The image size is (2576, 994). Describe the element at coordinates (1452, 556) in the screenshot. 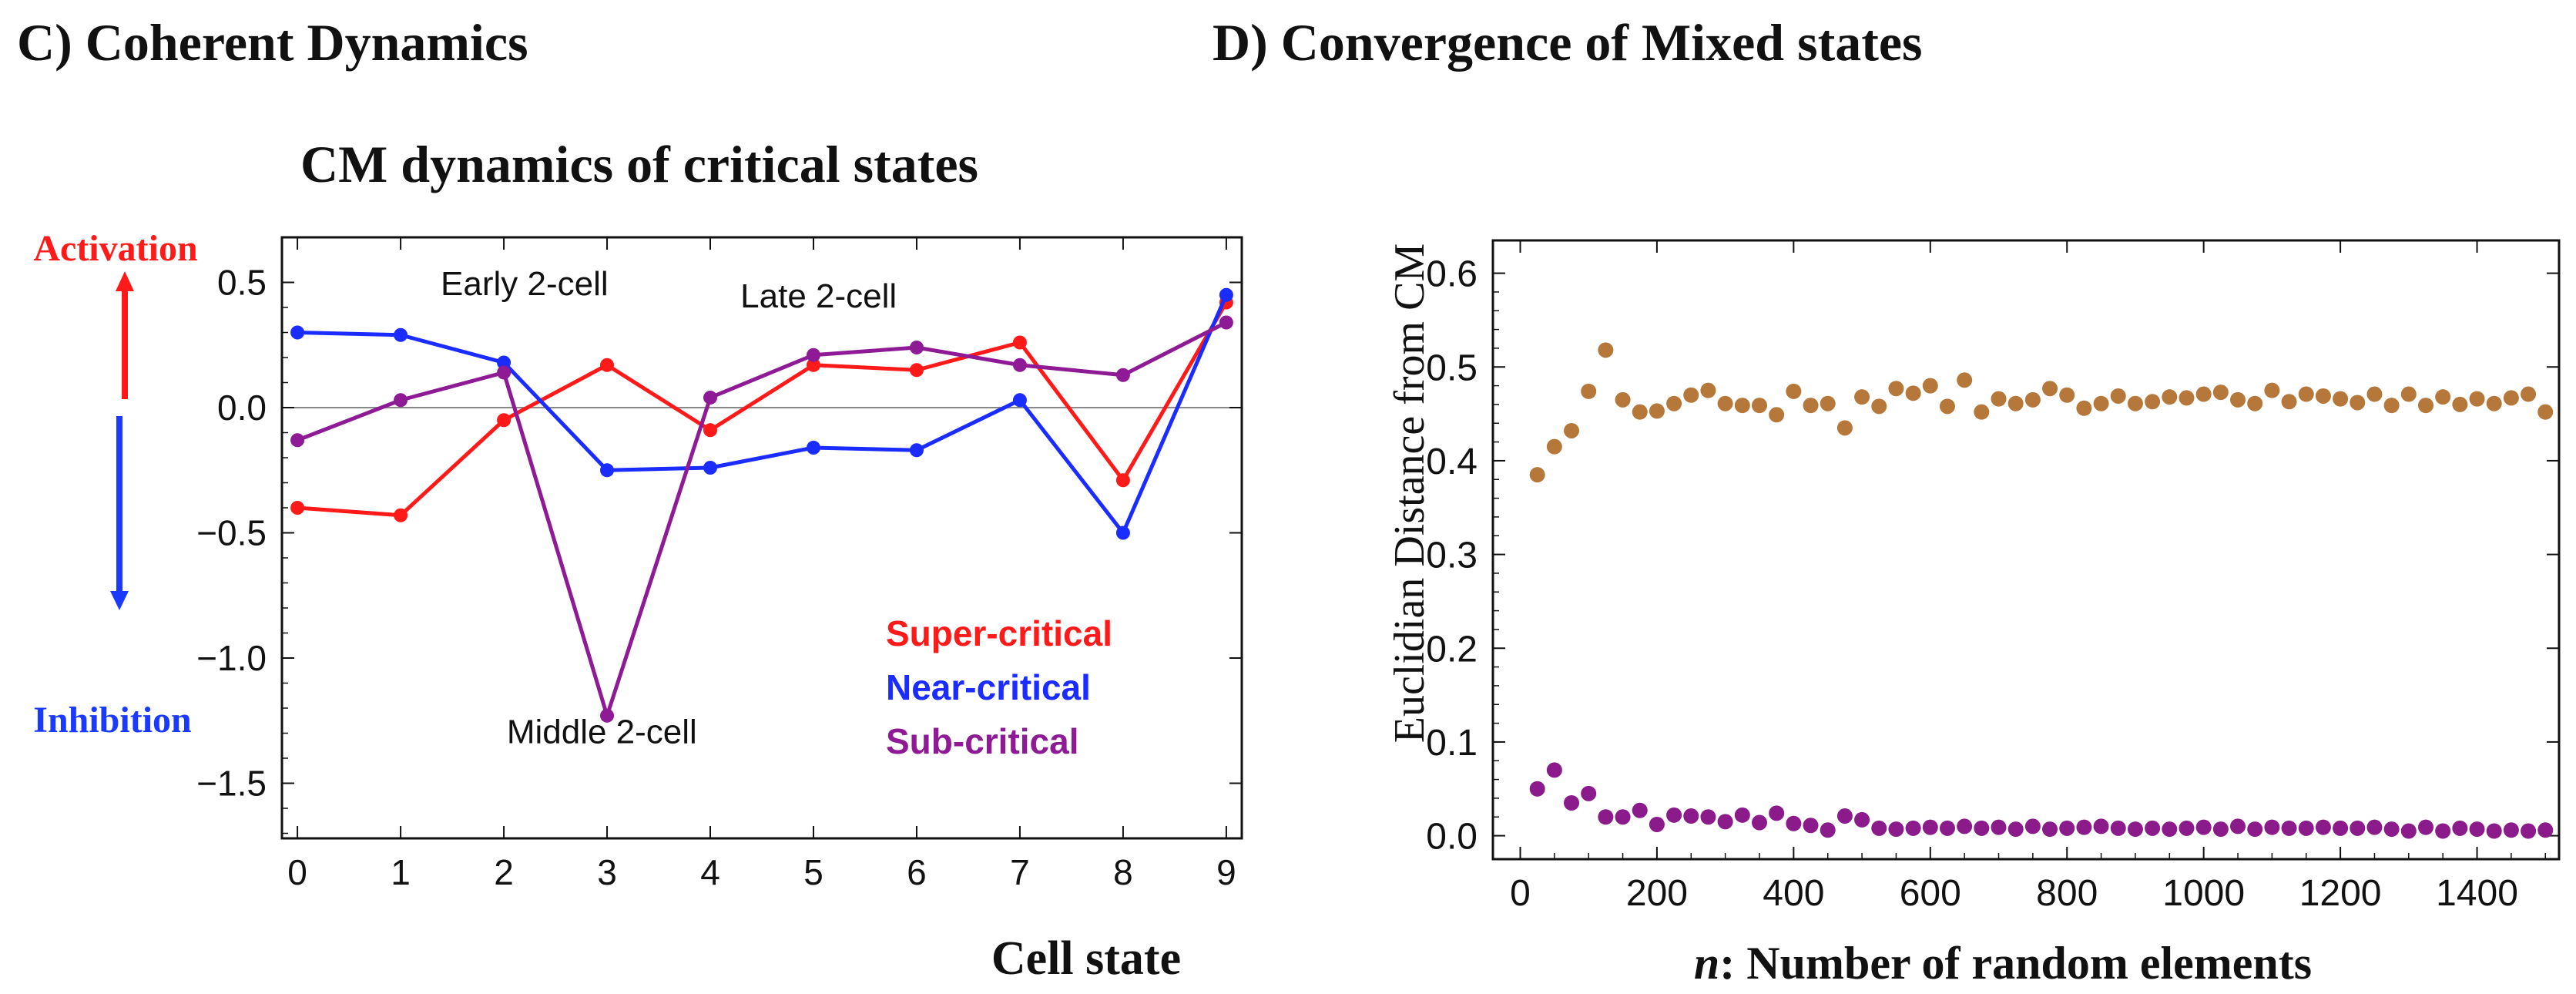

I see `chart-d-ytick-label: 0.3` at that location.